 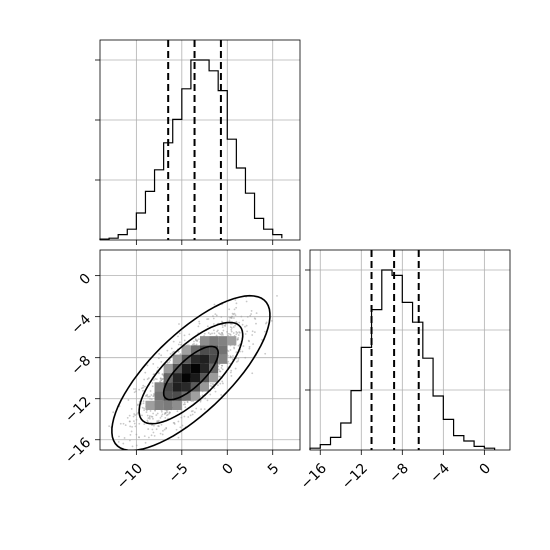 What do you see at coordinates (228, 469) in the screenshot?
I see `x-tick-label: 0` at bounding box center [228, 469].